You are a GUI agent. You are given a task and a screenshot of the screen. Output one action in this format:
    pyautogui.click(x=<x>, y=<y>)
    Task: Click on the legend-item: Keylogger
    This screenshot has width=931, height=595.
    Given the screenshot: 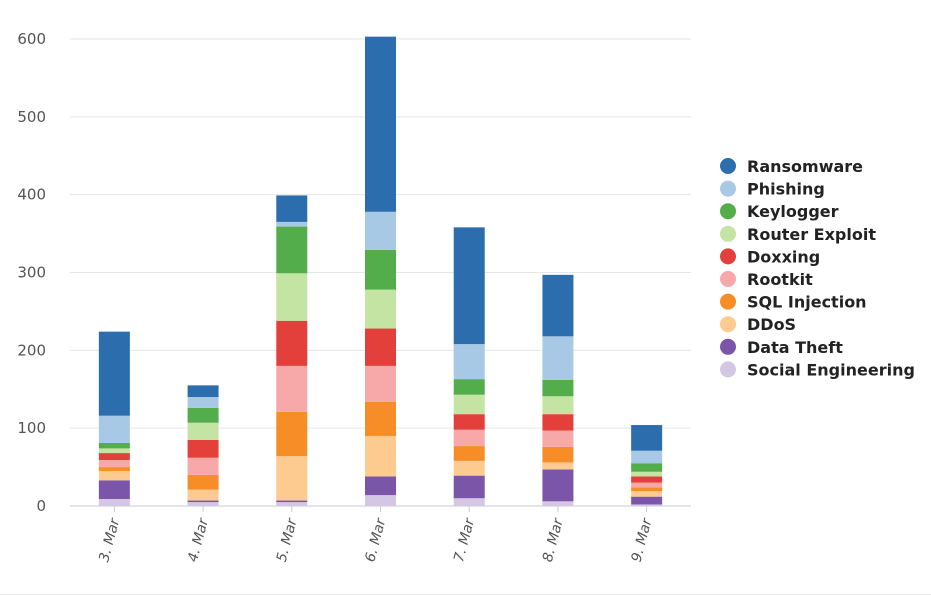 What is the action you would take?
    pyautogui.click(x=779, y=211)
    